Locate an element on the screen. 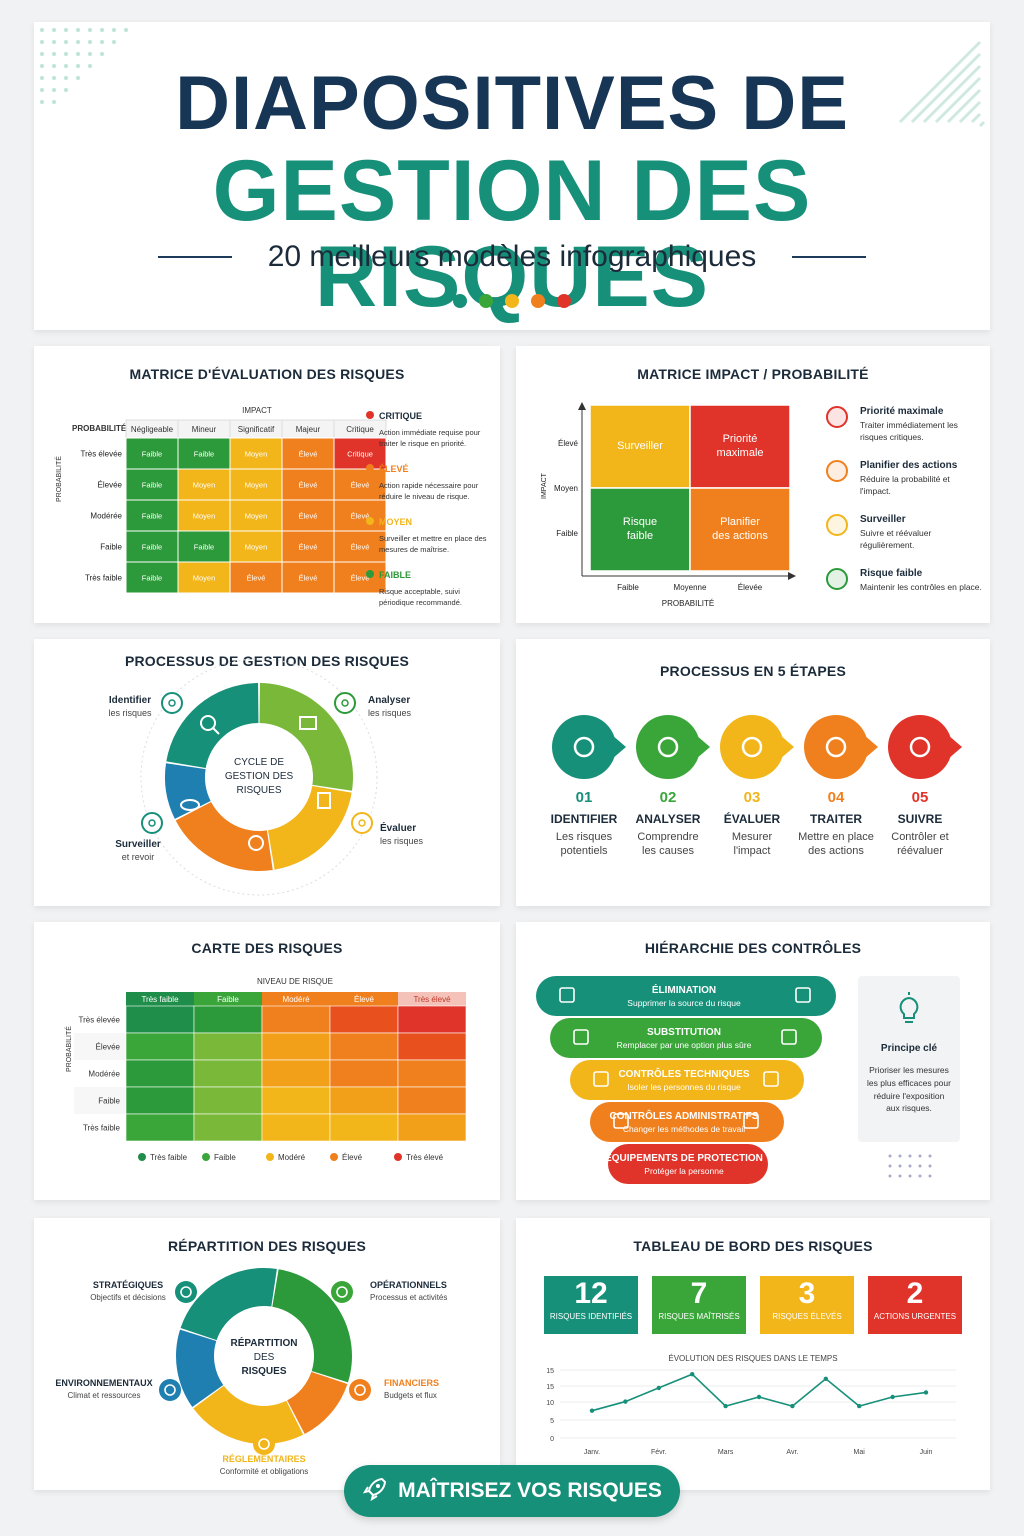 This screenshot has height=1536, width=1024. heatmap-row-label: Modérée is located at coordinates (104, 1074).